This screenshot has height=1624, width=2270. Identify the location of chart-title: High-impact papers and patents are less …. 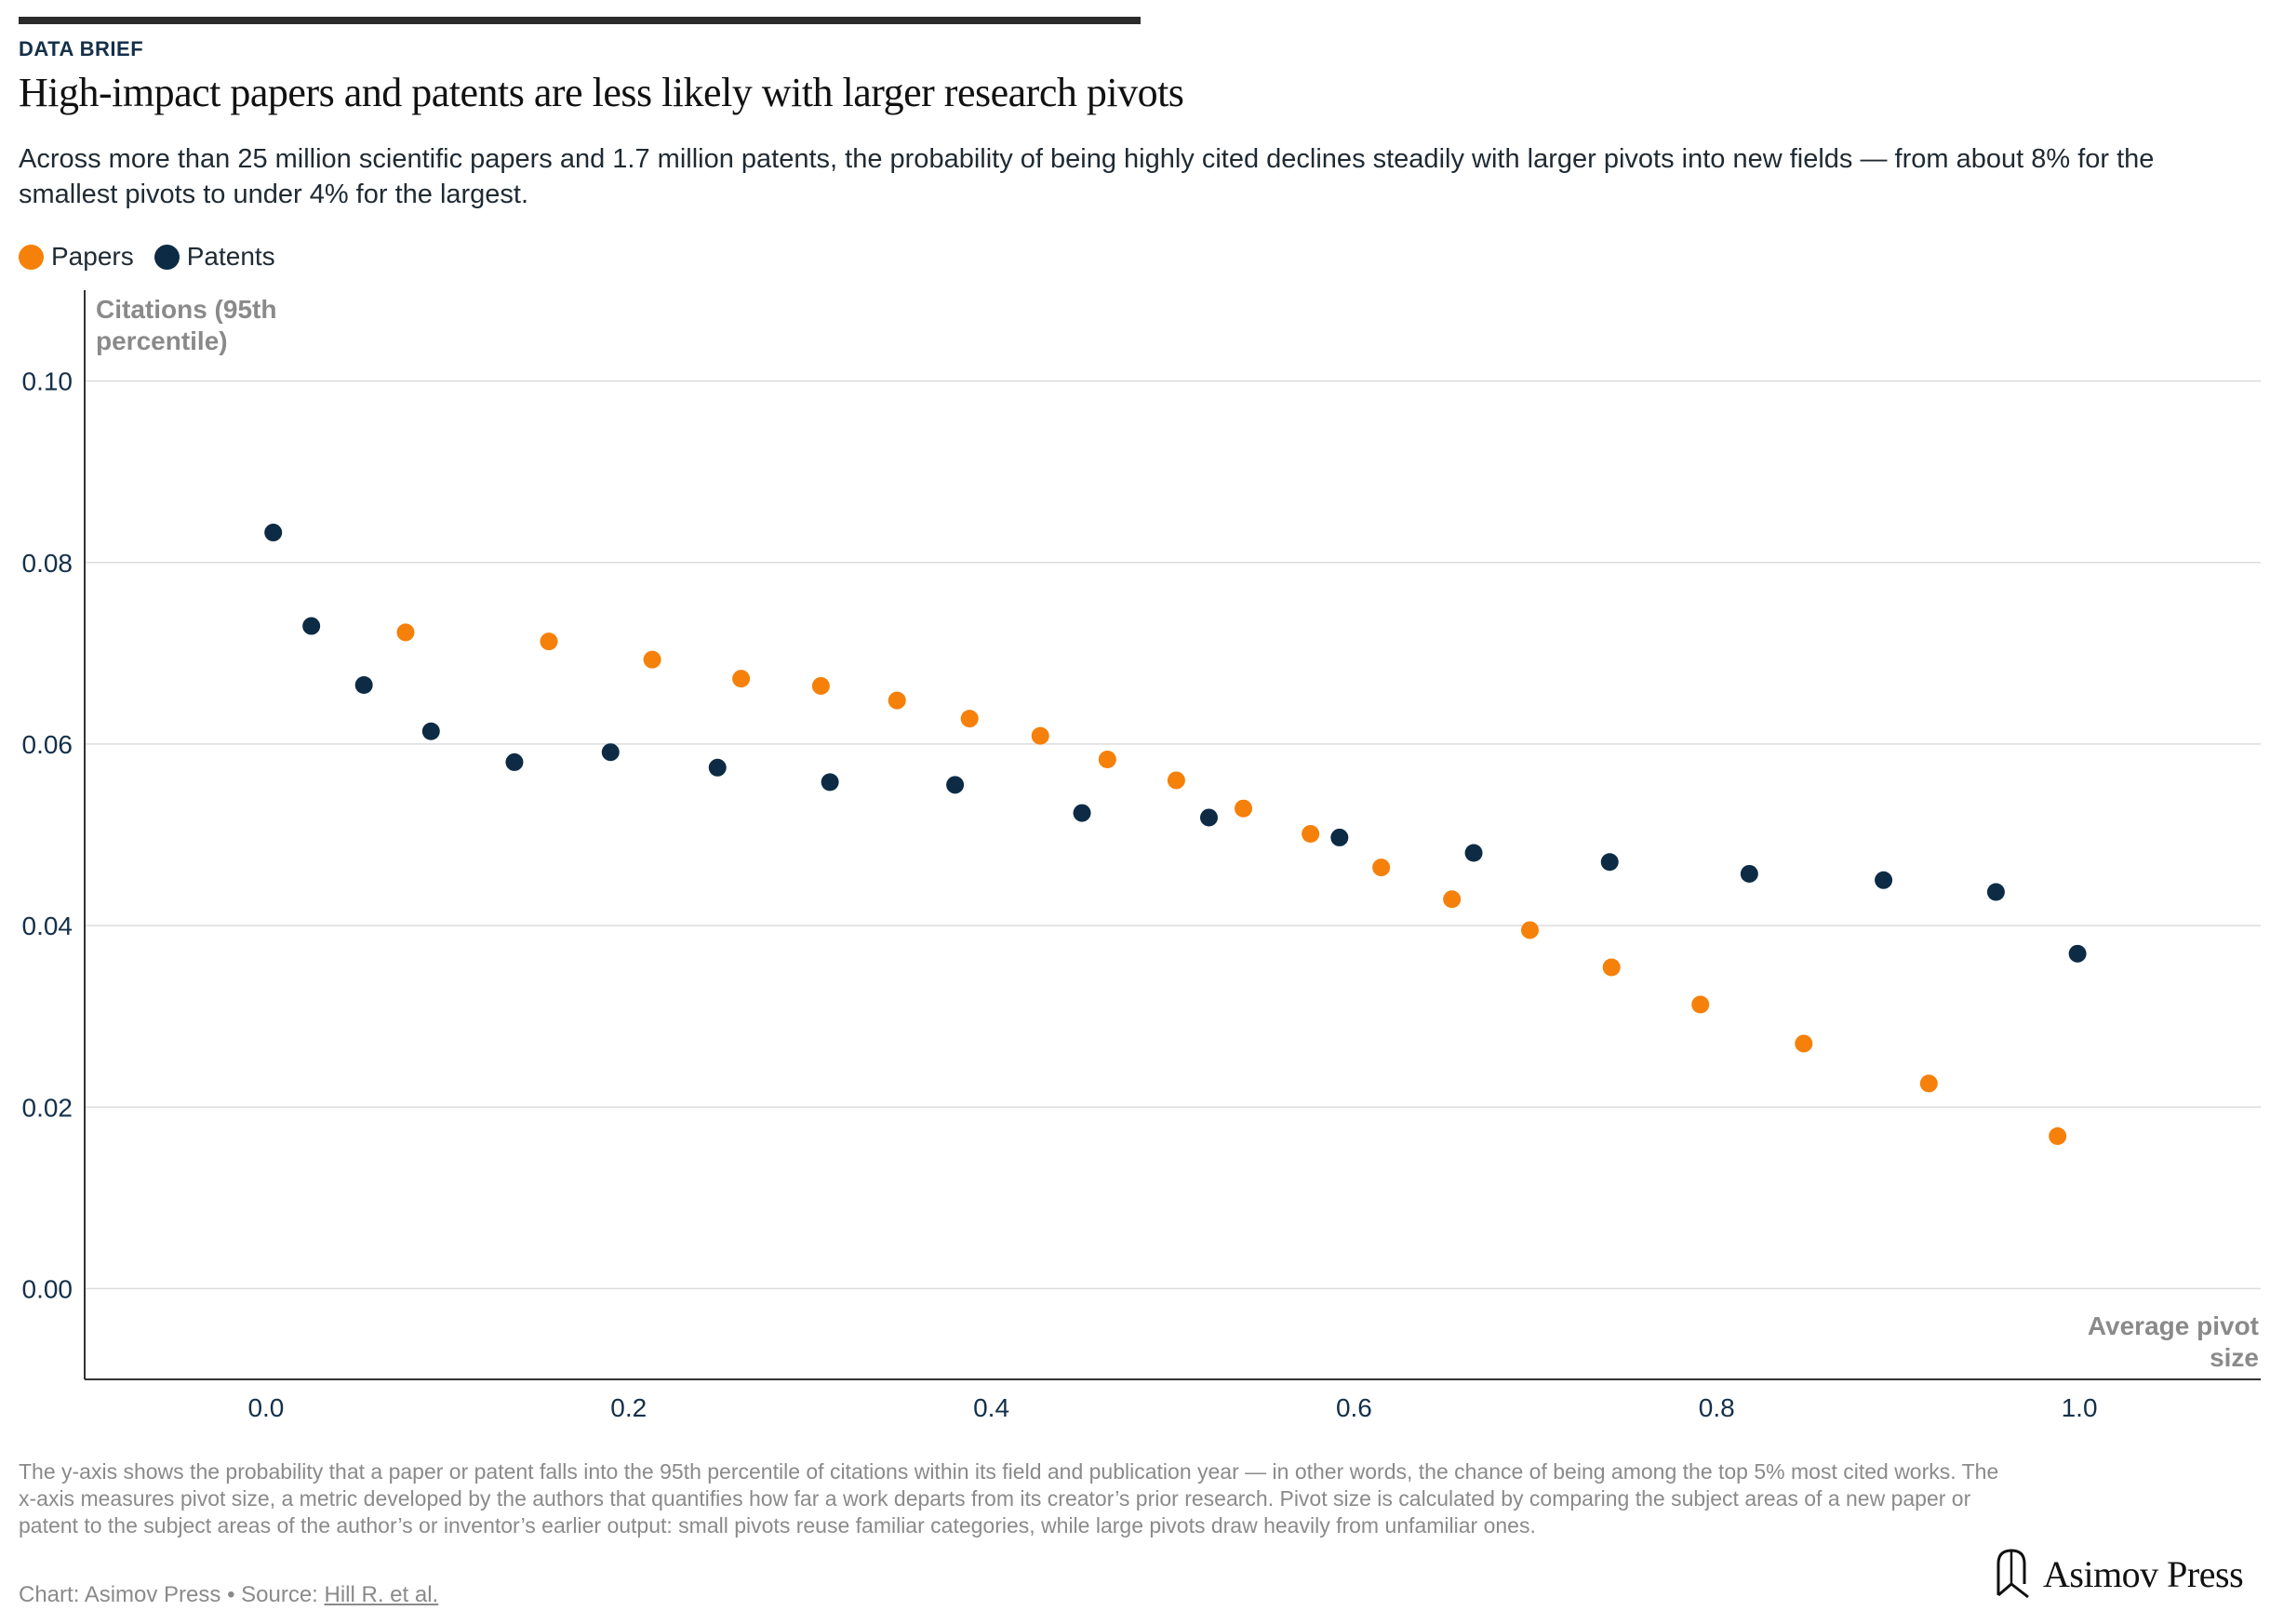
(601, 93).